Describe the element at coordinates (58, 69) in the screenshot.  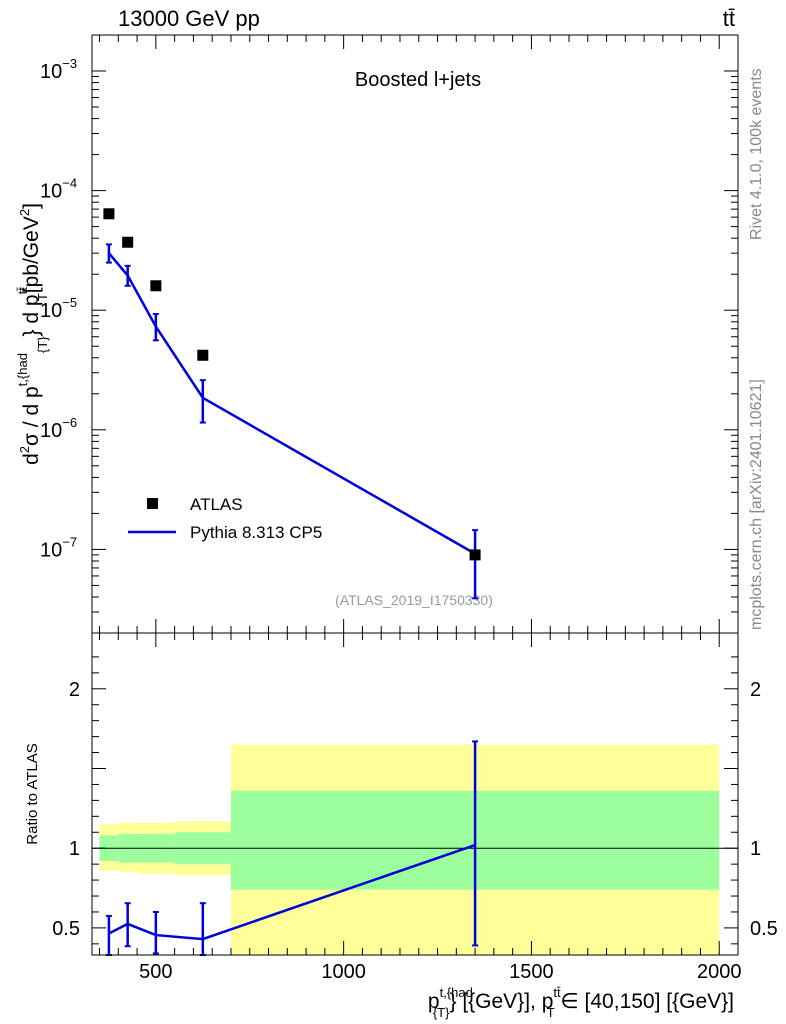
I see `main-ytick-label-4: 10⁻³` at that location.